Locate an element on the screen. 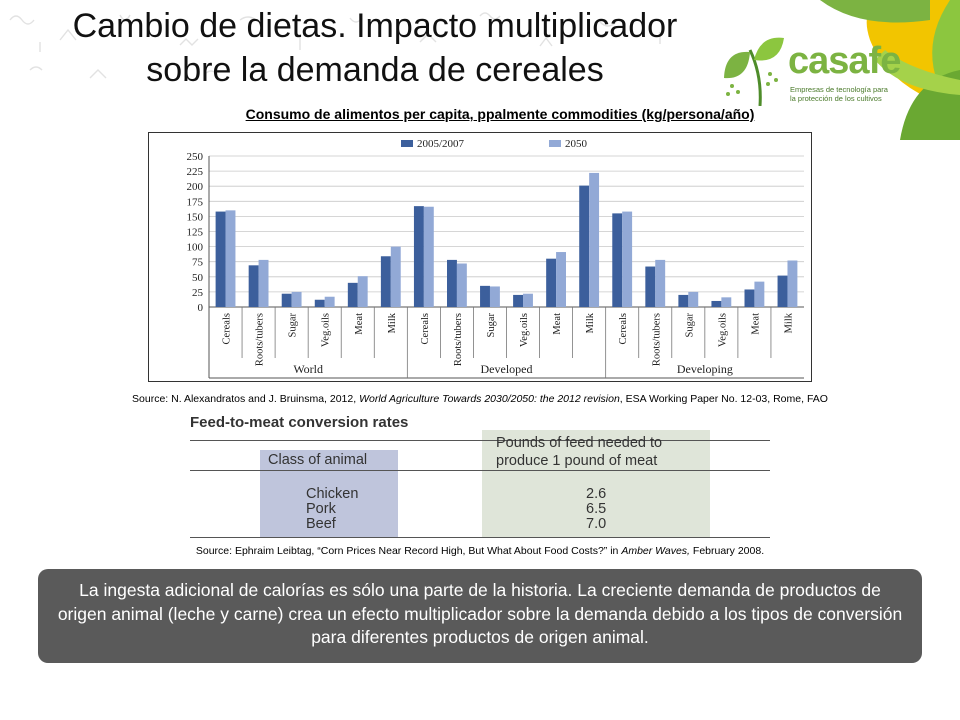 The width and height of the screenshot is (960, 720). logo-tagline-1: Empresas de tecnología para is located at coordinates (839, 89).